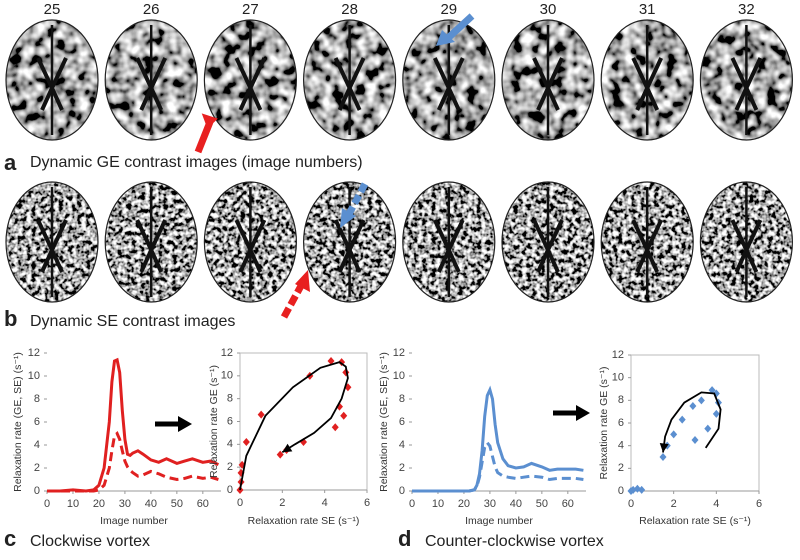 The height and width of the screenshot is (560, 800). I want to click on panel-caption: Dynamic SE contrast images, so click(132, 321).